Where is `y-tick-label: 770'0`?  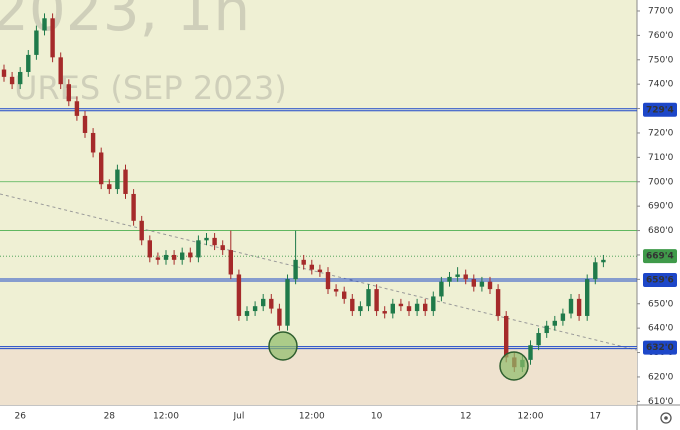 y-tick-label: 770'0 is located at coordinates (661, 11).